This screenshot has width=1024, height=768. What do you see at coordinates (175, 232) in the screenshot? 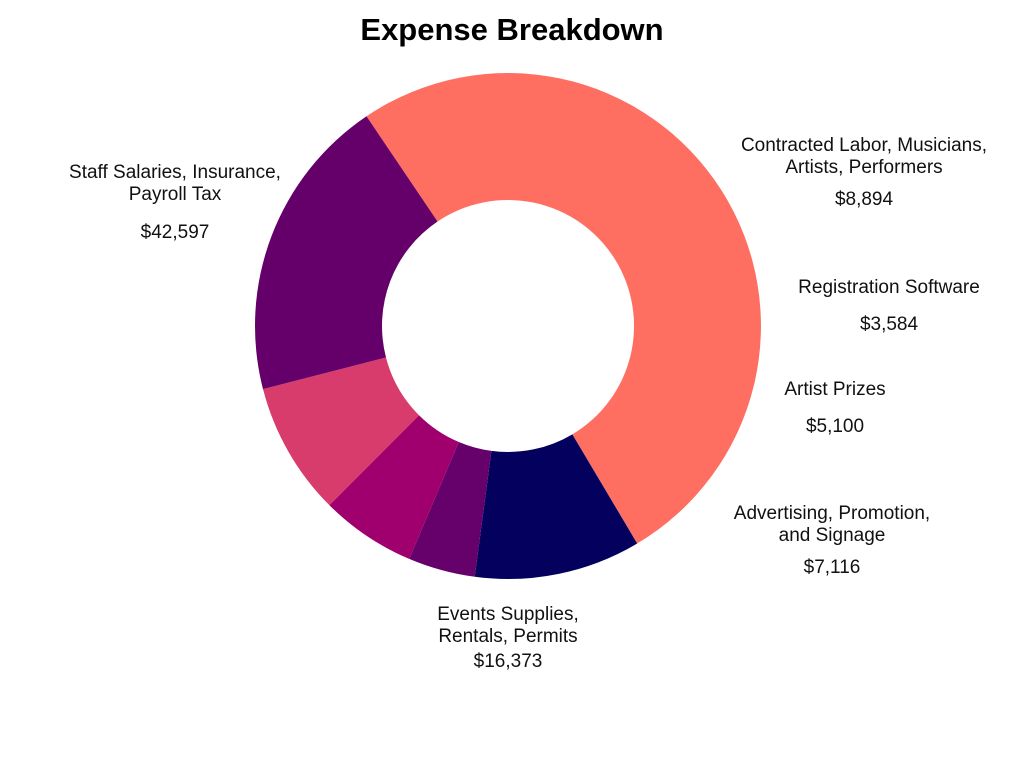
I see `slice-value-0: $42,597` at bounding box center [175, 232].